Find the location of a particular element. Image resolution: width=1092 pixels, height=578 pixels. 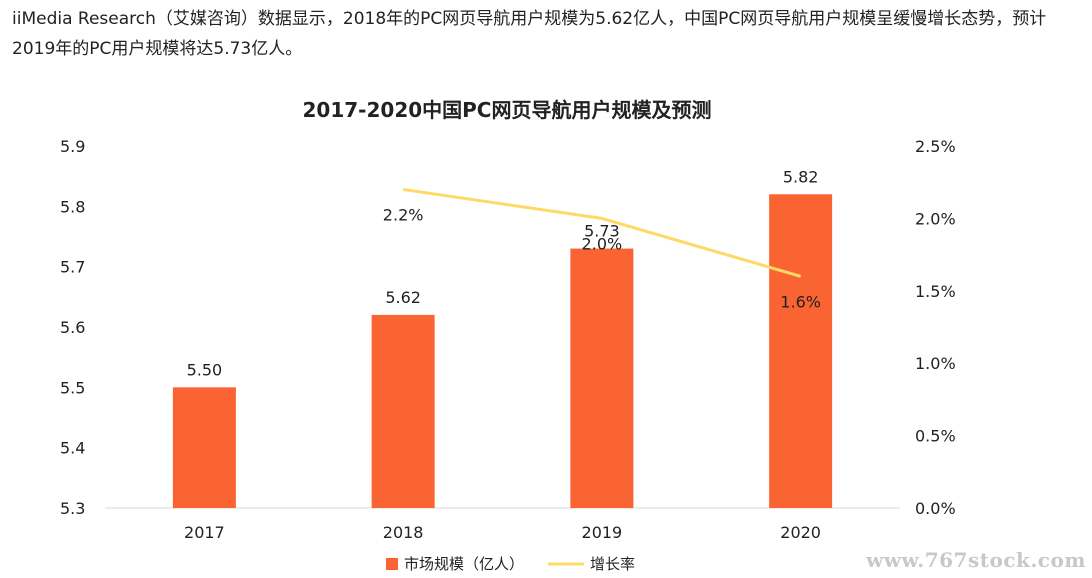

bar-data-label: 5.82 is located at coordinates (801, 176).